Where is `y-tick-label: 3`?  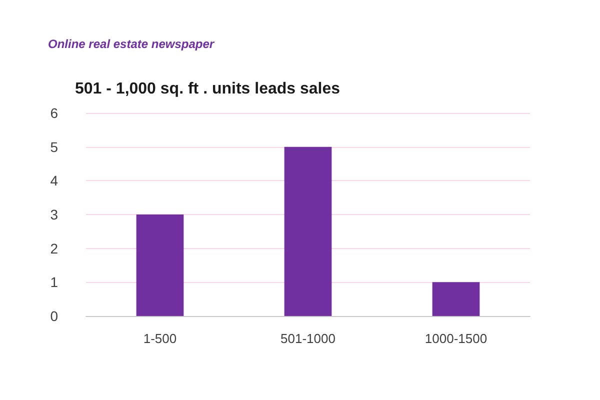 y-tick-label: 3 is located at coordinates (54, 214).